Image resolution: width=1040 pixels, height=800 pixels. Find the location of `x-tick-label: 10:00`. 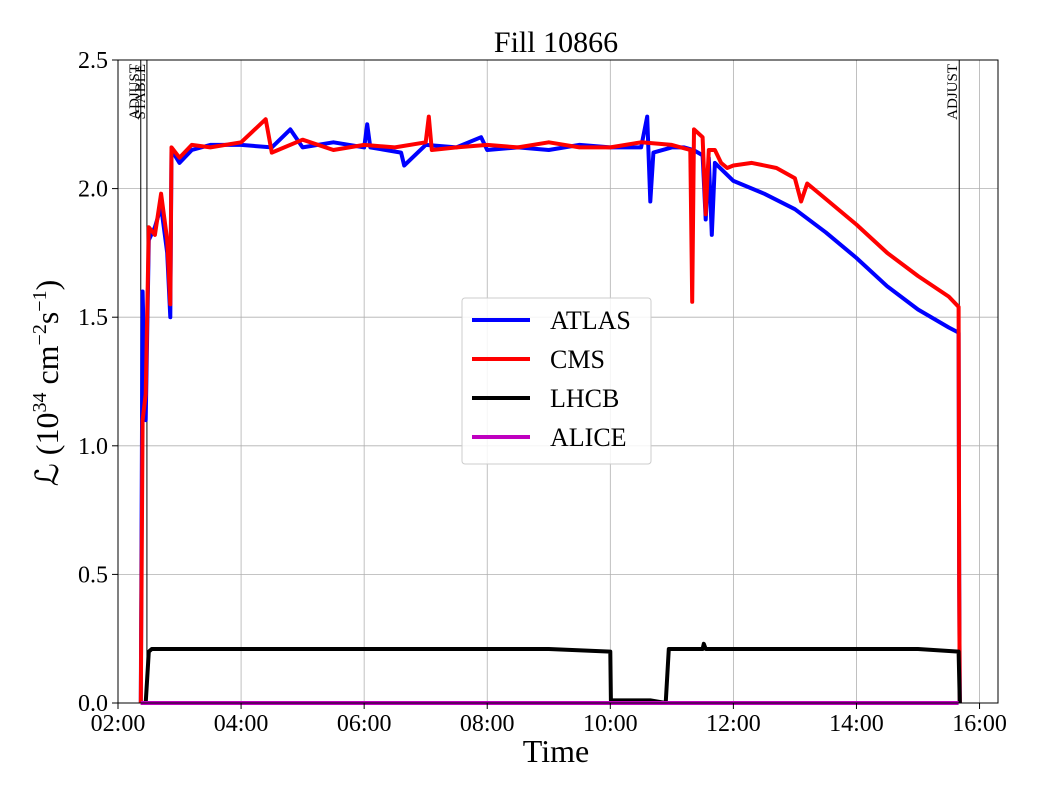

x-tick-label: 10:00 is located at coordinates (610, 724).